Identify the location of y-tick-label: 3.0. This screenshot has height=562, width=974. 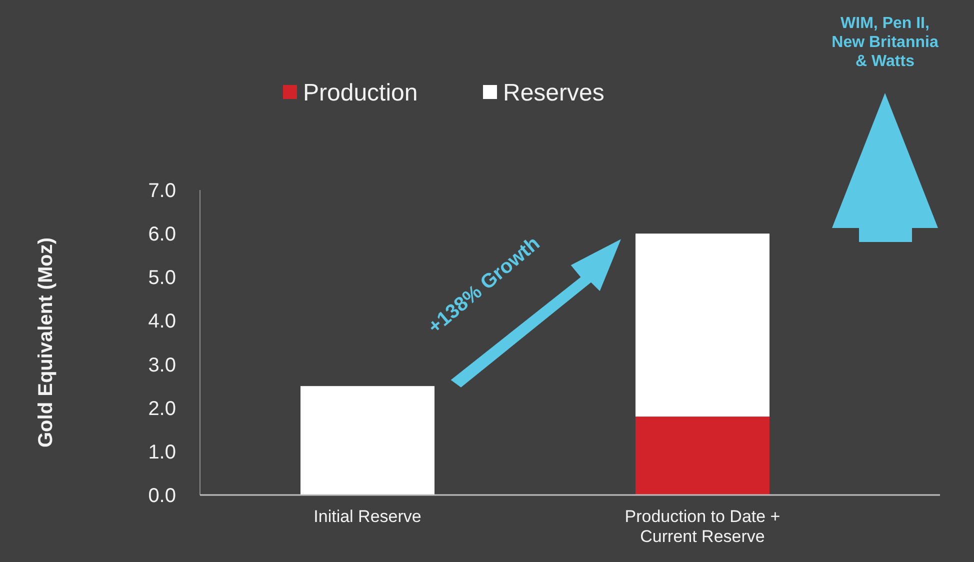
(162, 365).